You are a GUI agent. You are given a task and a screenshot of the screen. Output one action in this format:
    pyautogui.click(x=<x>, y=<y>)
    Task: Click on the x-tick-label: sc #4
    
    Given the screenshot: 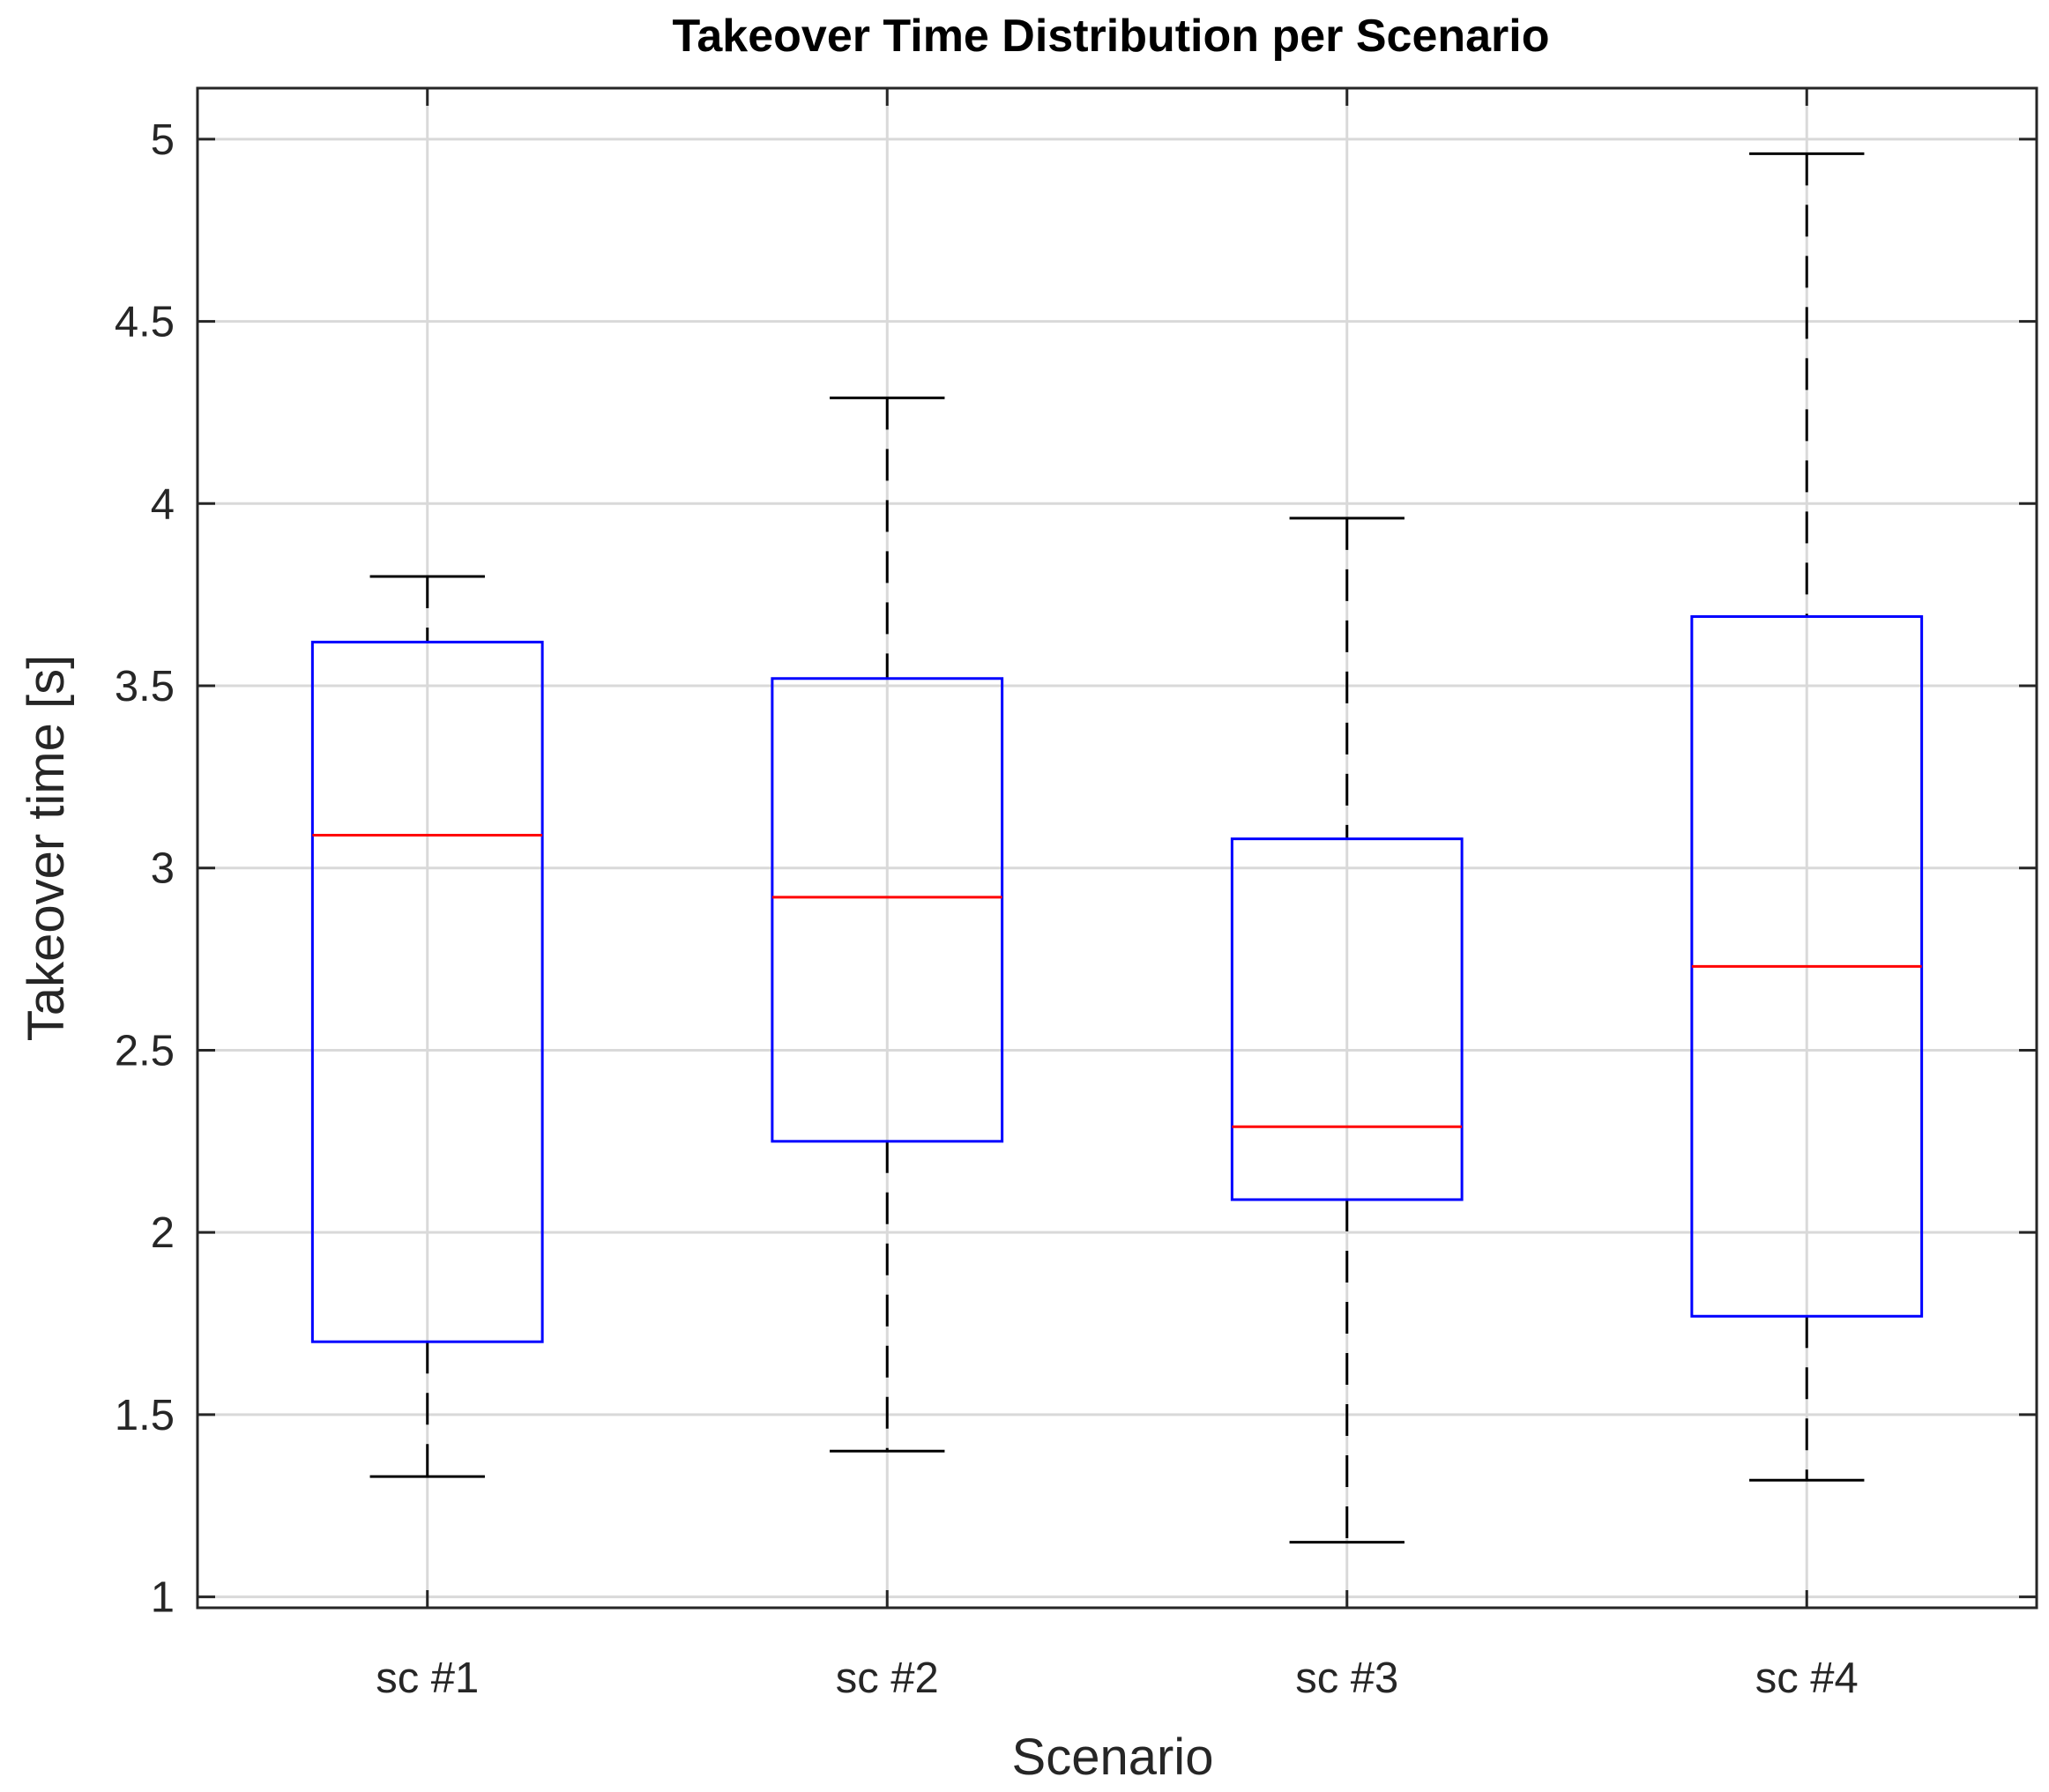 What is the action you would take?
    pyautogui.click(x=1807, y=1678)
    